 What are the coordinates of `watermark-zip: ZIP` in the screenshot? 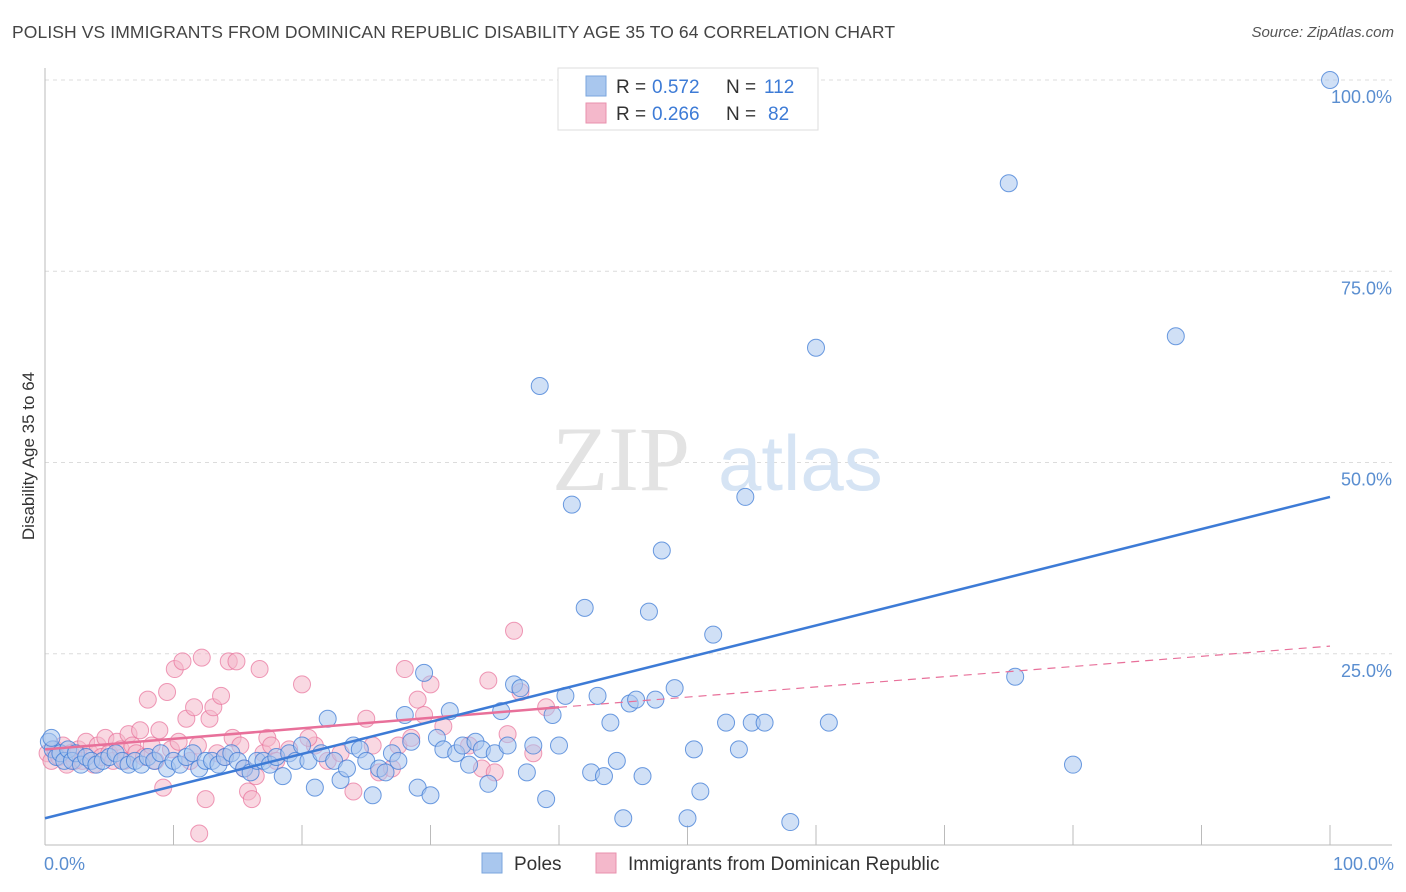 It's located at (621, 459).